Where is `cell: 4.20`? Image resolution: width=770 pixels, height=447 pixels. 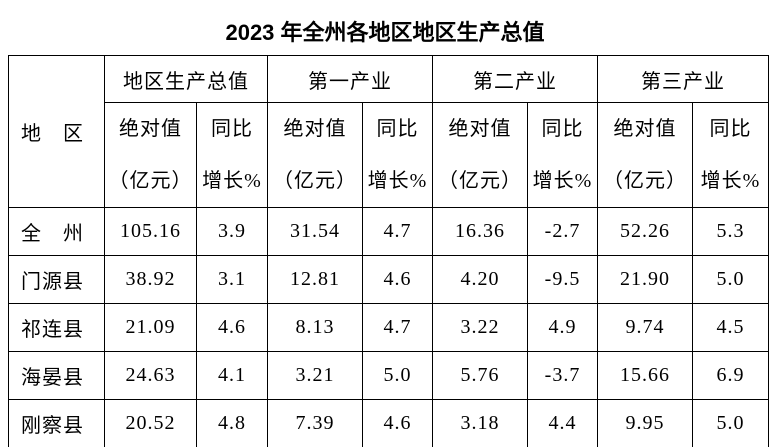 cell: 4.20 is located at coordinates (480, 279).